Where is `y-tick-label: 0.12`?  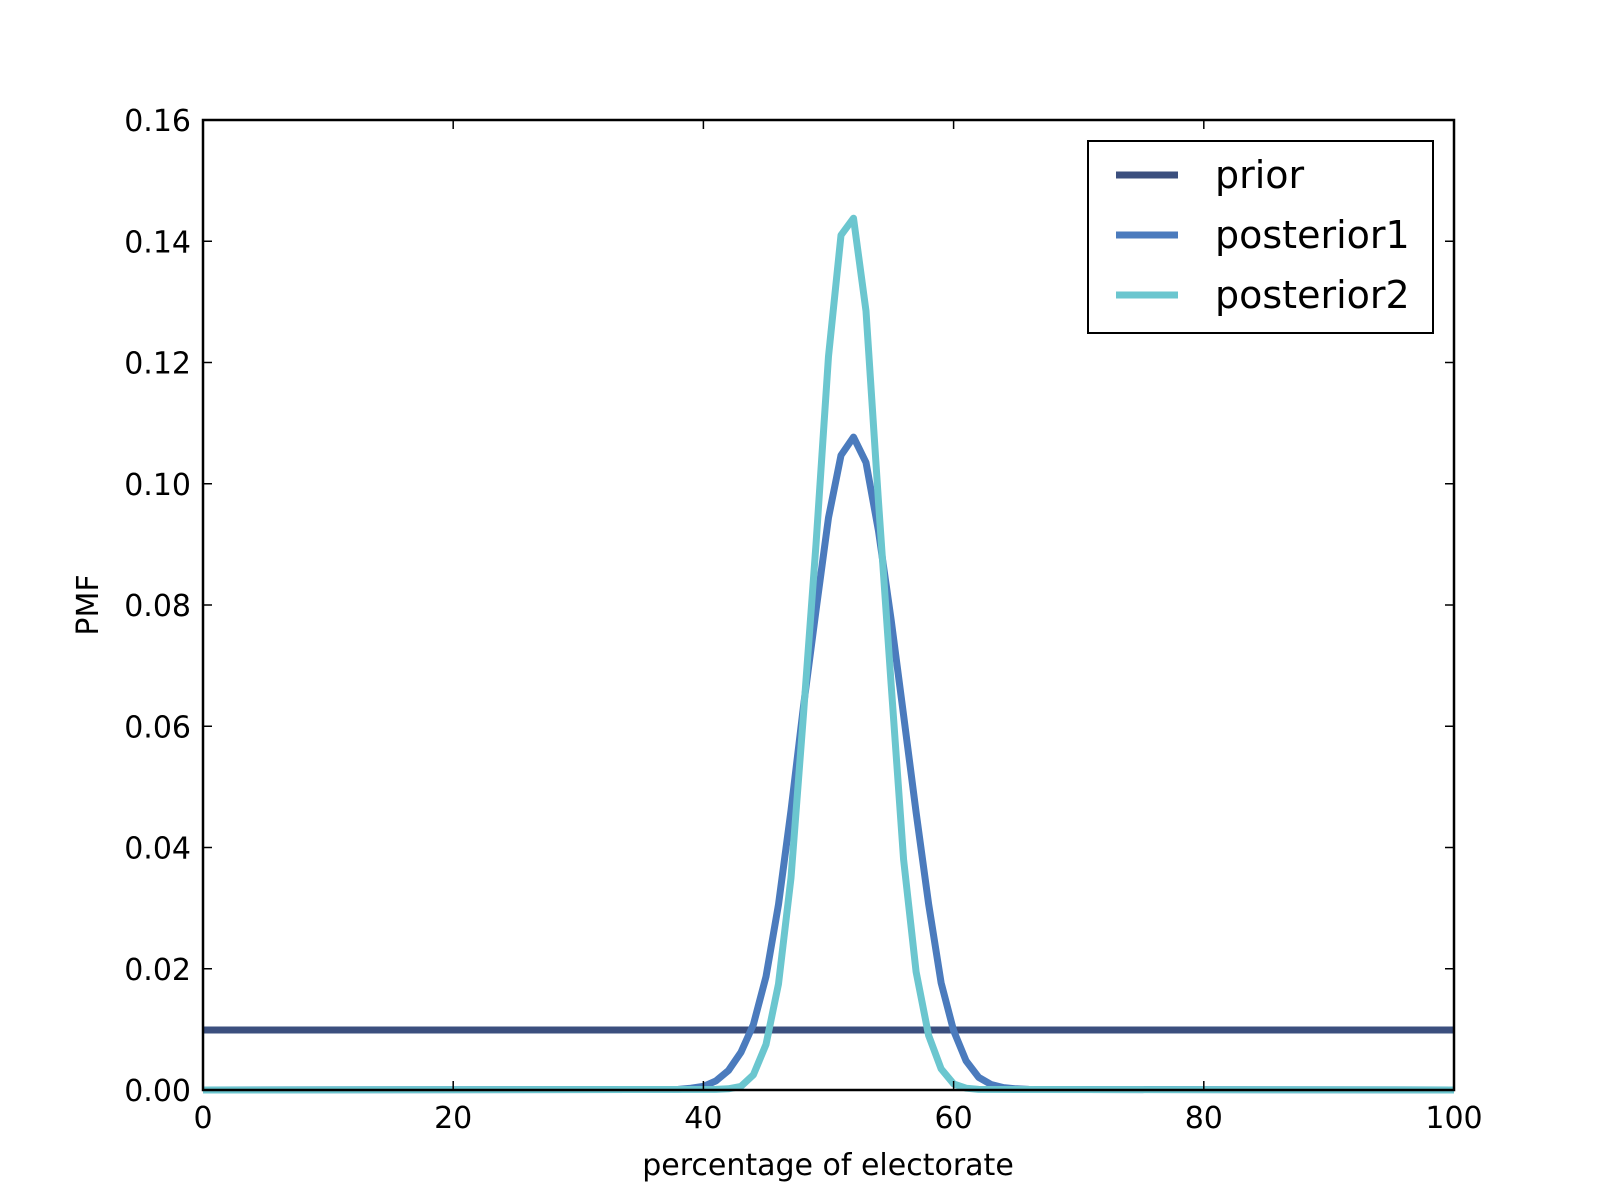 y-tick-label: 0.12 is located at coordinates (157, 364).